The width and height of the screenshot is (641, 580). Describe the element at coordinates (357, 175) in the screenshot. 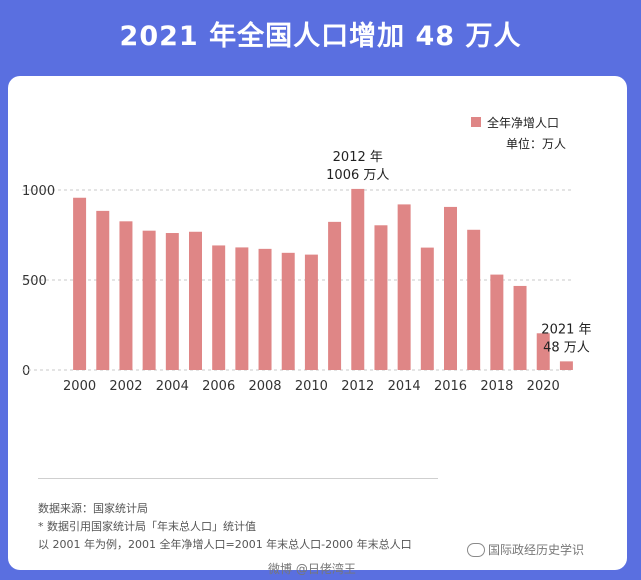

I see `data-annotation: 1006 万人` at that location.